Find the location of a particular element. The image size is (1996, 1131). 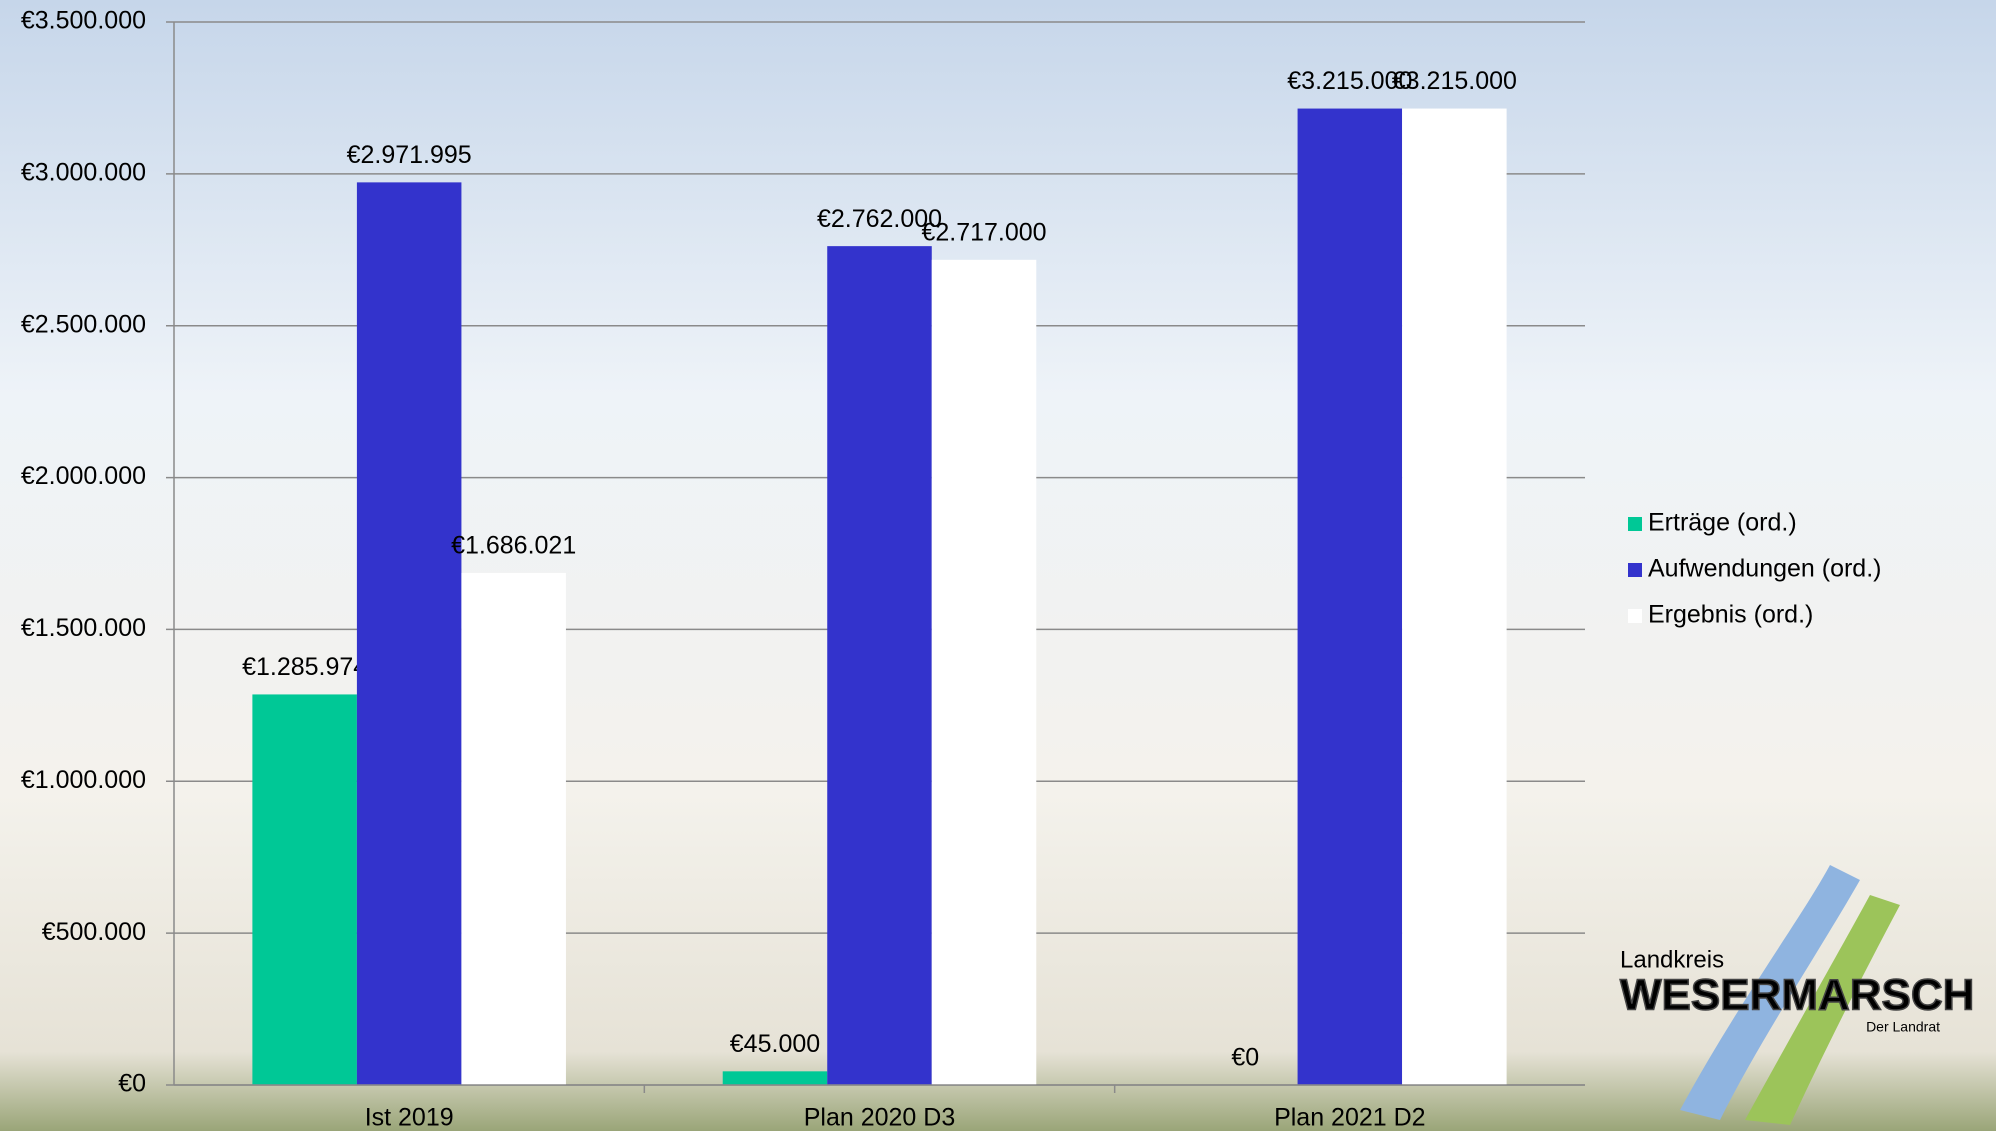

logo: Landkreis WESERMARSCH Der Landrat is located at coordinates (1797, 995).